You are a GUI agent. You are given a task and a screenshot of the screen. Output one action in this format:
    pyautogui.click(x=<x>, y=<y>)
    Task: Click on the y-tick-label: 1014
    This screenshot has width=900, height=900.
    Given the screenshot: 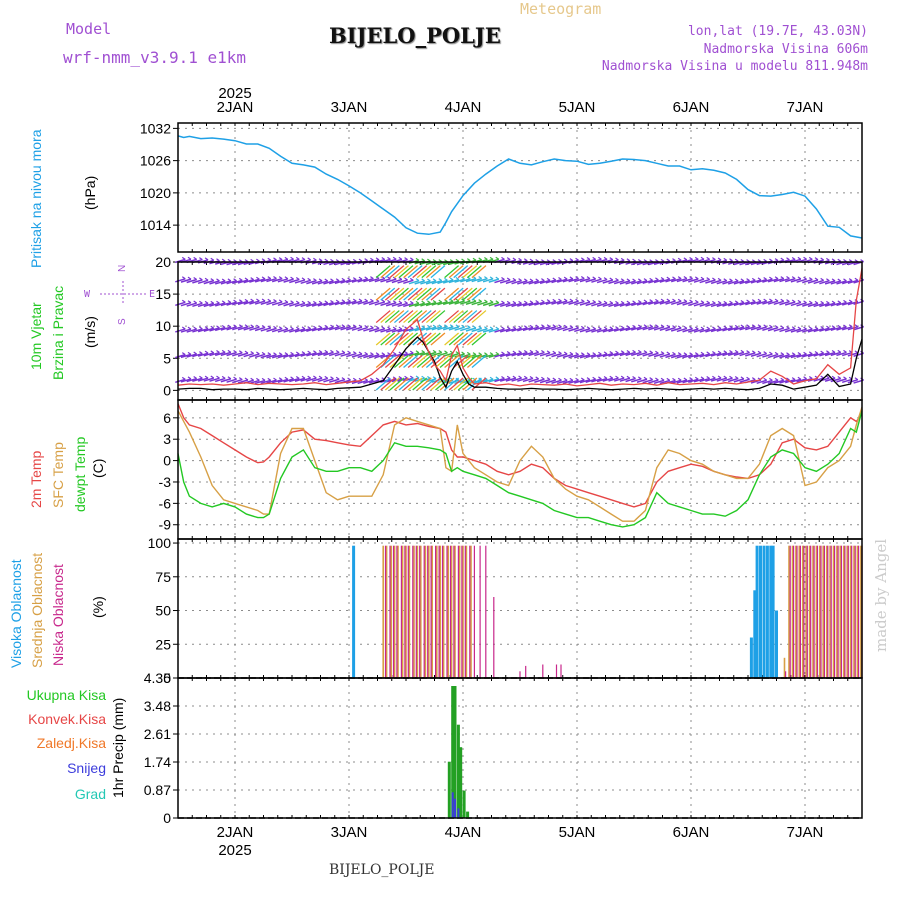 What is the action you would take?
    pyautogui.click(x=155, y=225)
    